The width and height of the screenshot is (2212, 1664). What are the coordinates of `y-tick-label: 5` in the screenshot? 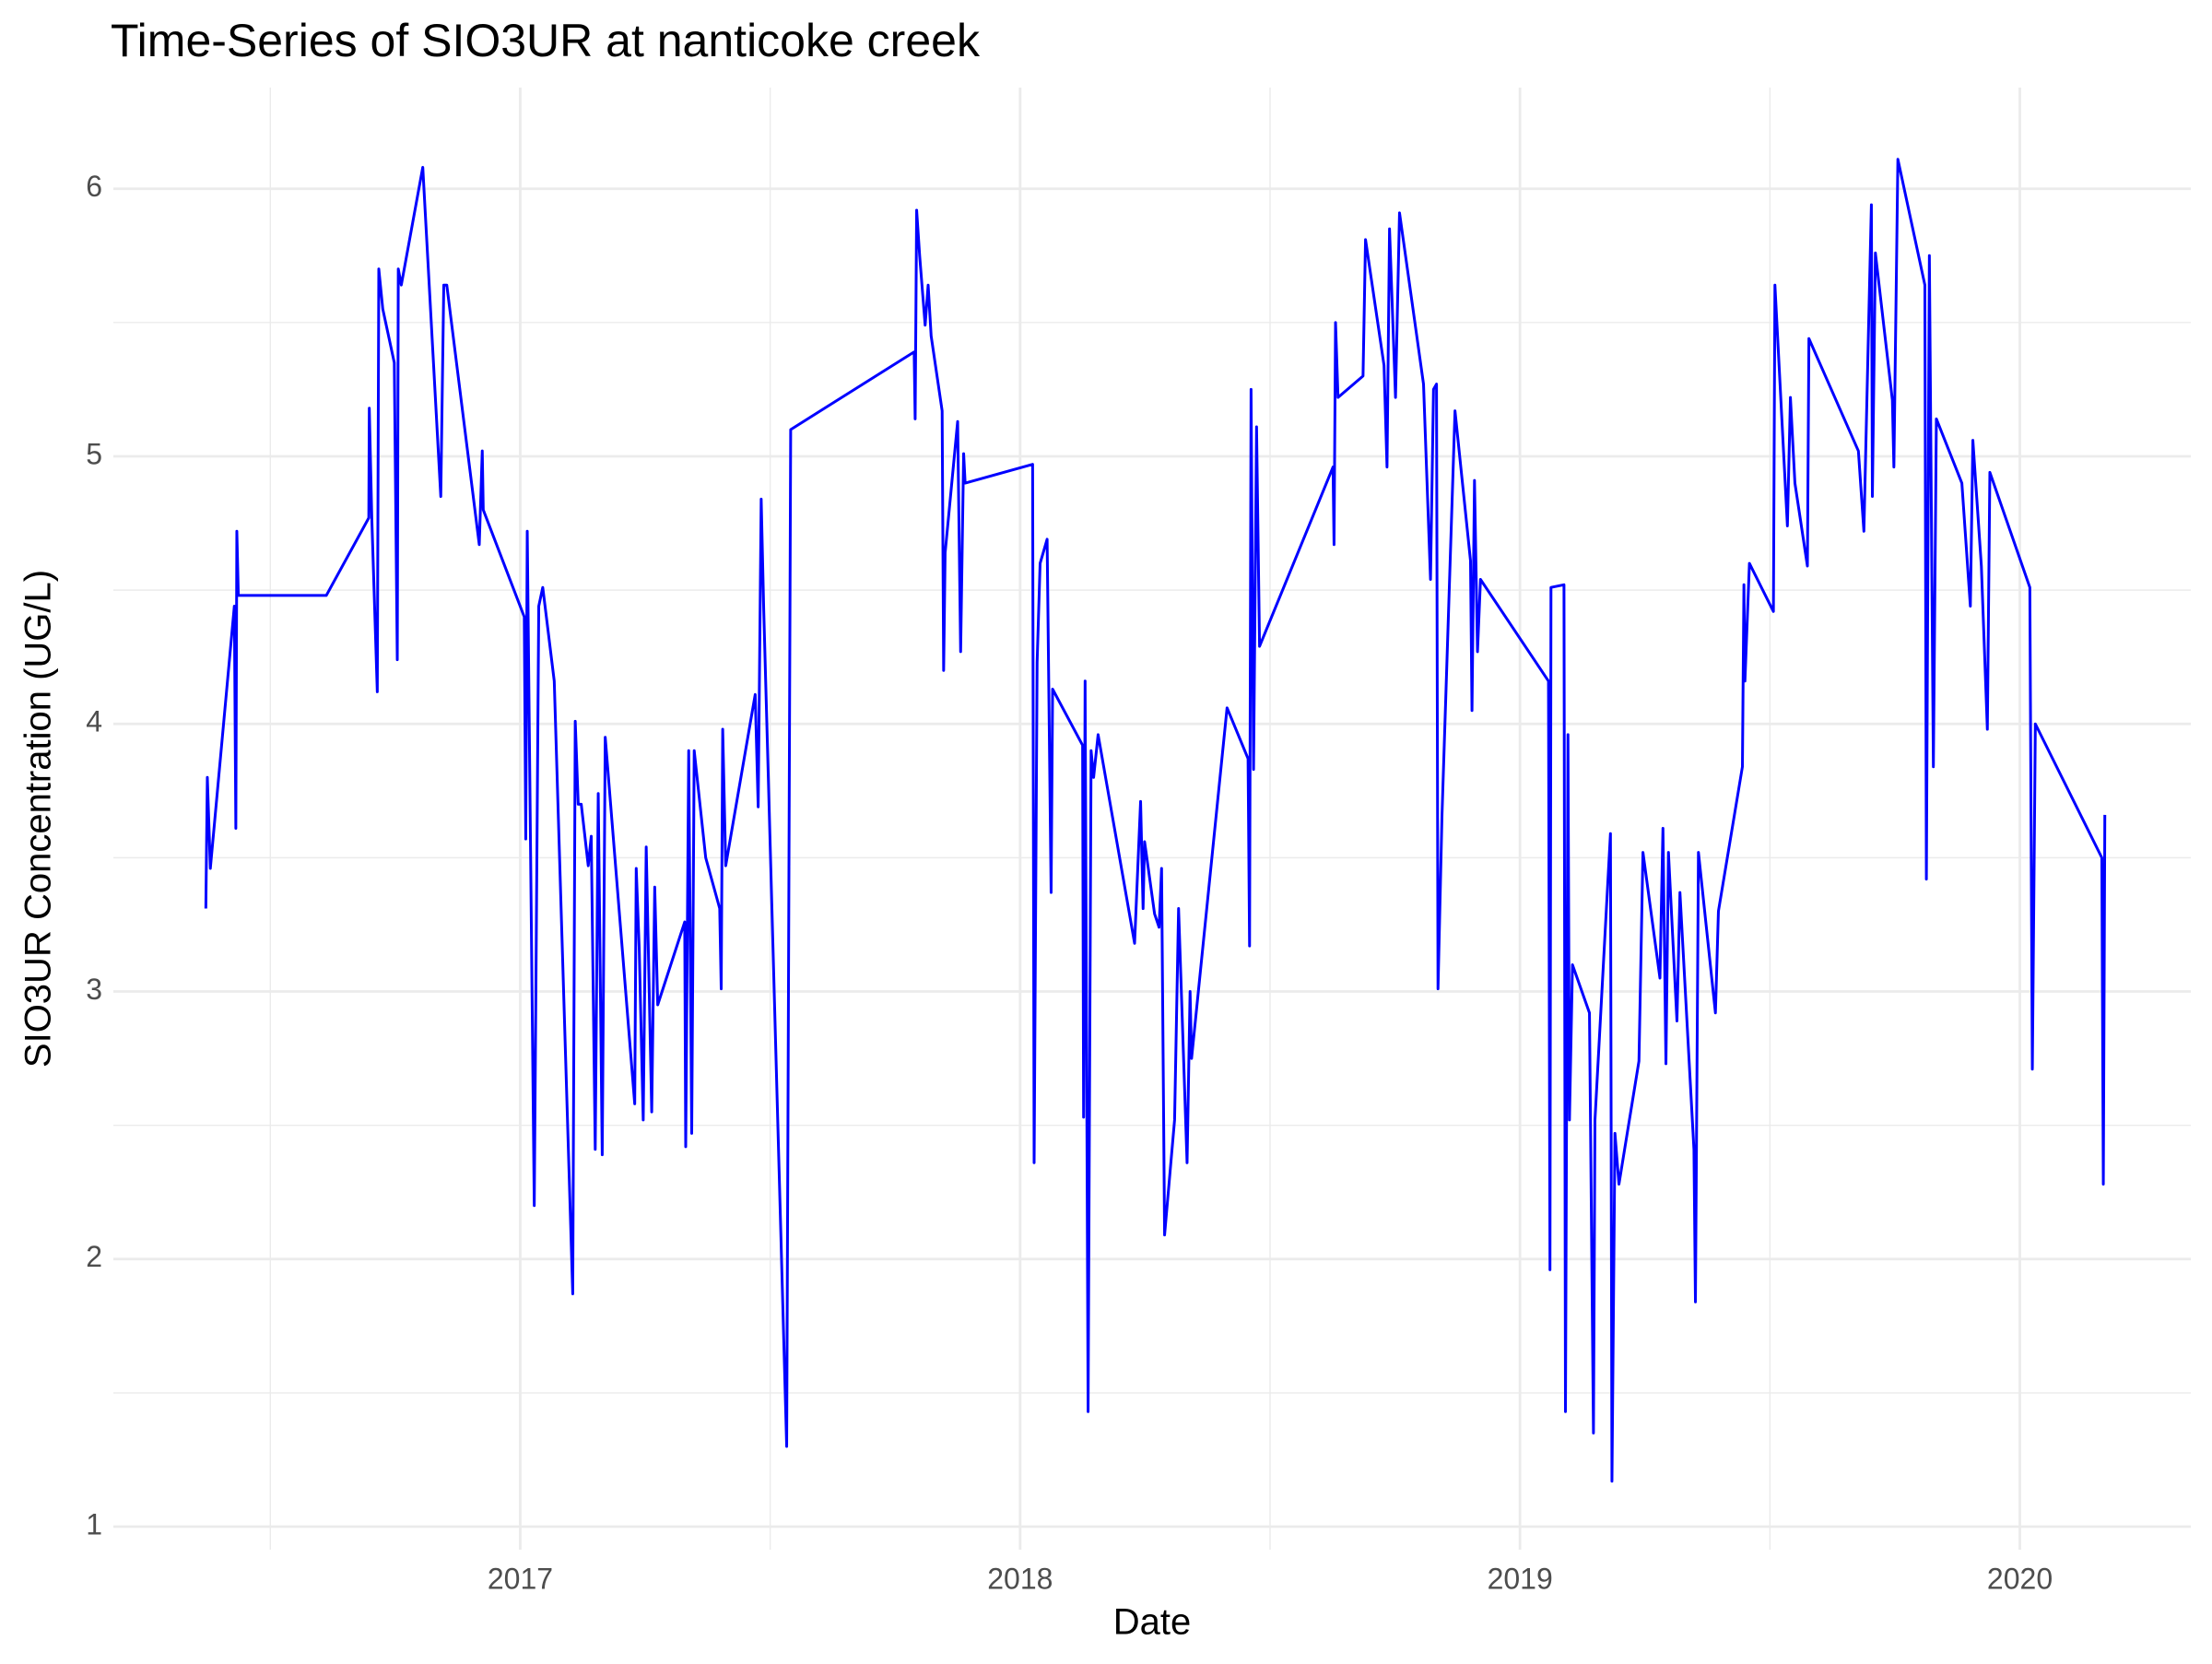 It's located at (94, 453).